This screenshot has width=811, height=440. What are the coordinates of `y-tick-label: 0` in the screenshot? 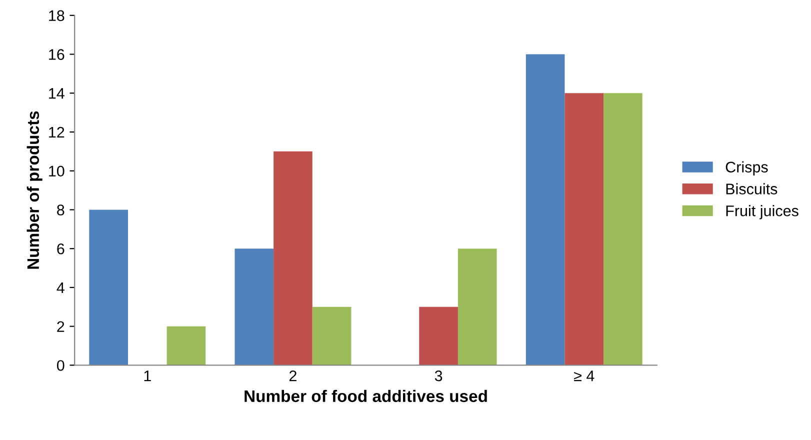 It's located at (60, 365).